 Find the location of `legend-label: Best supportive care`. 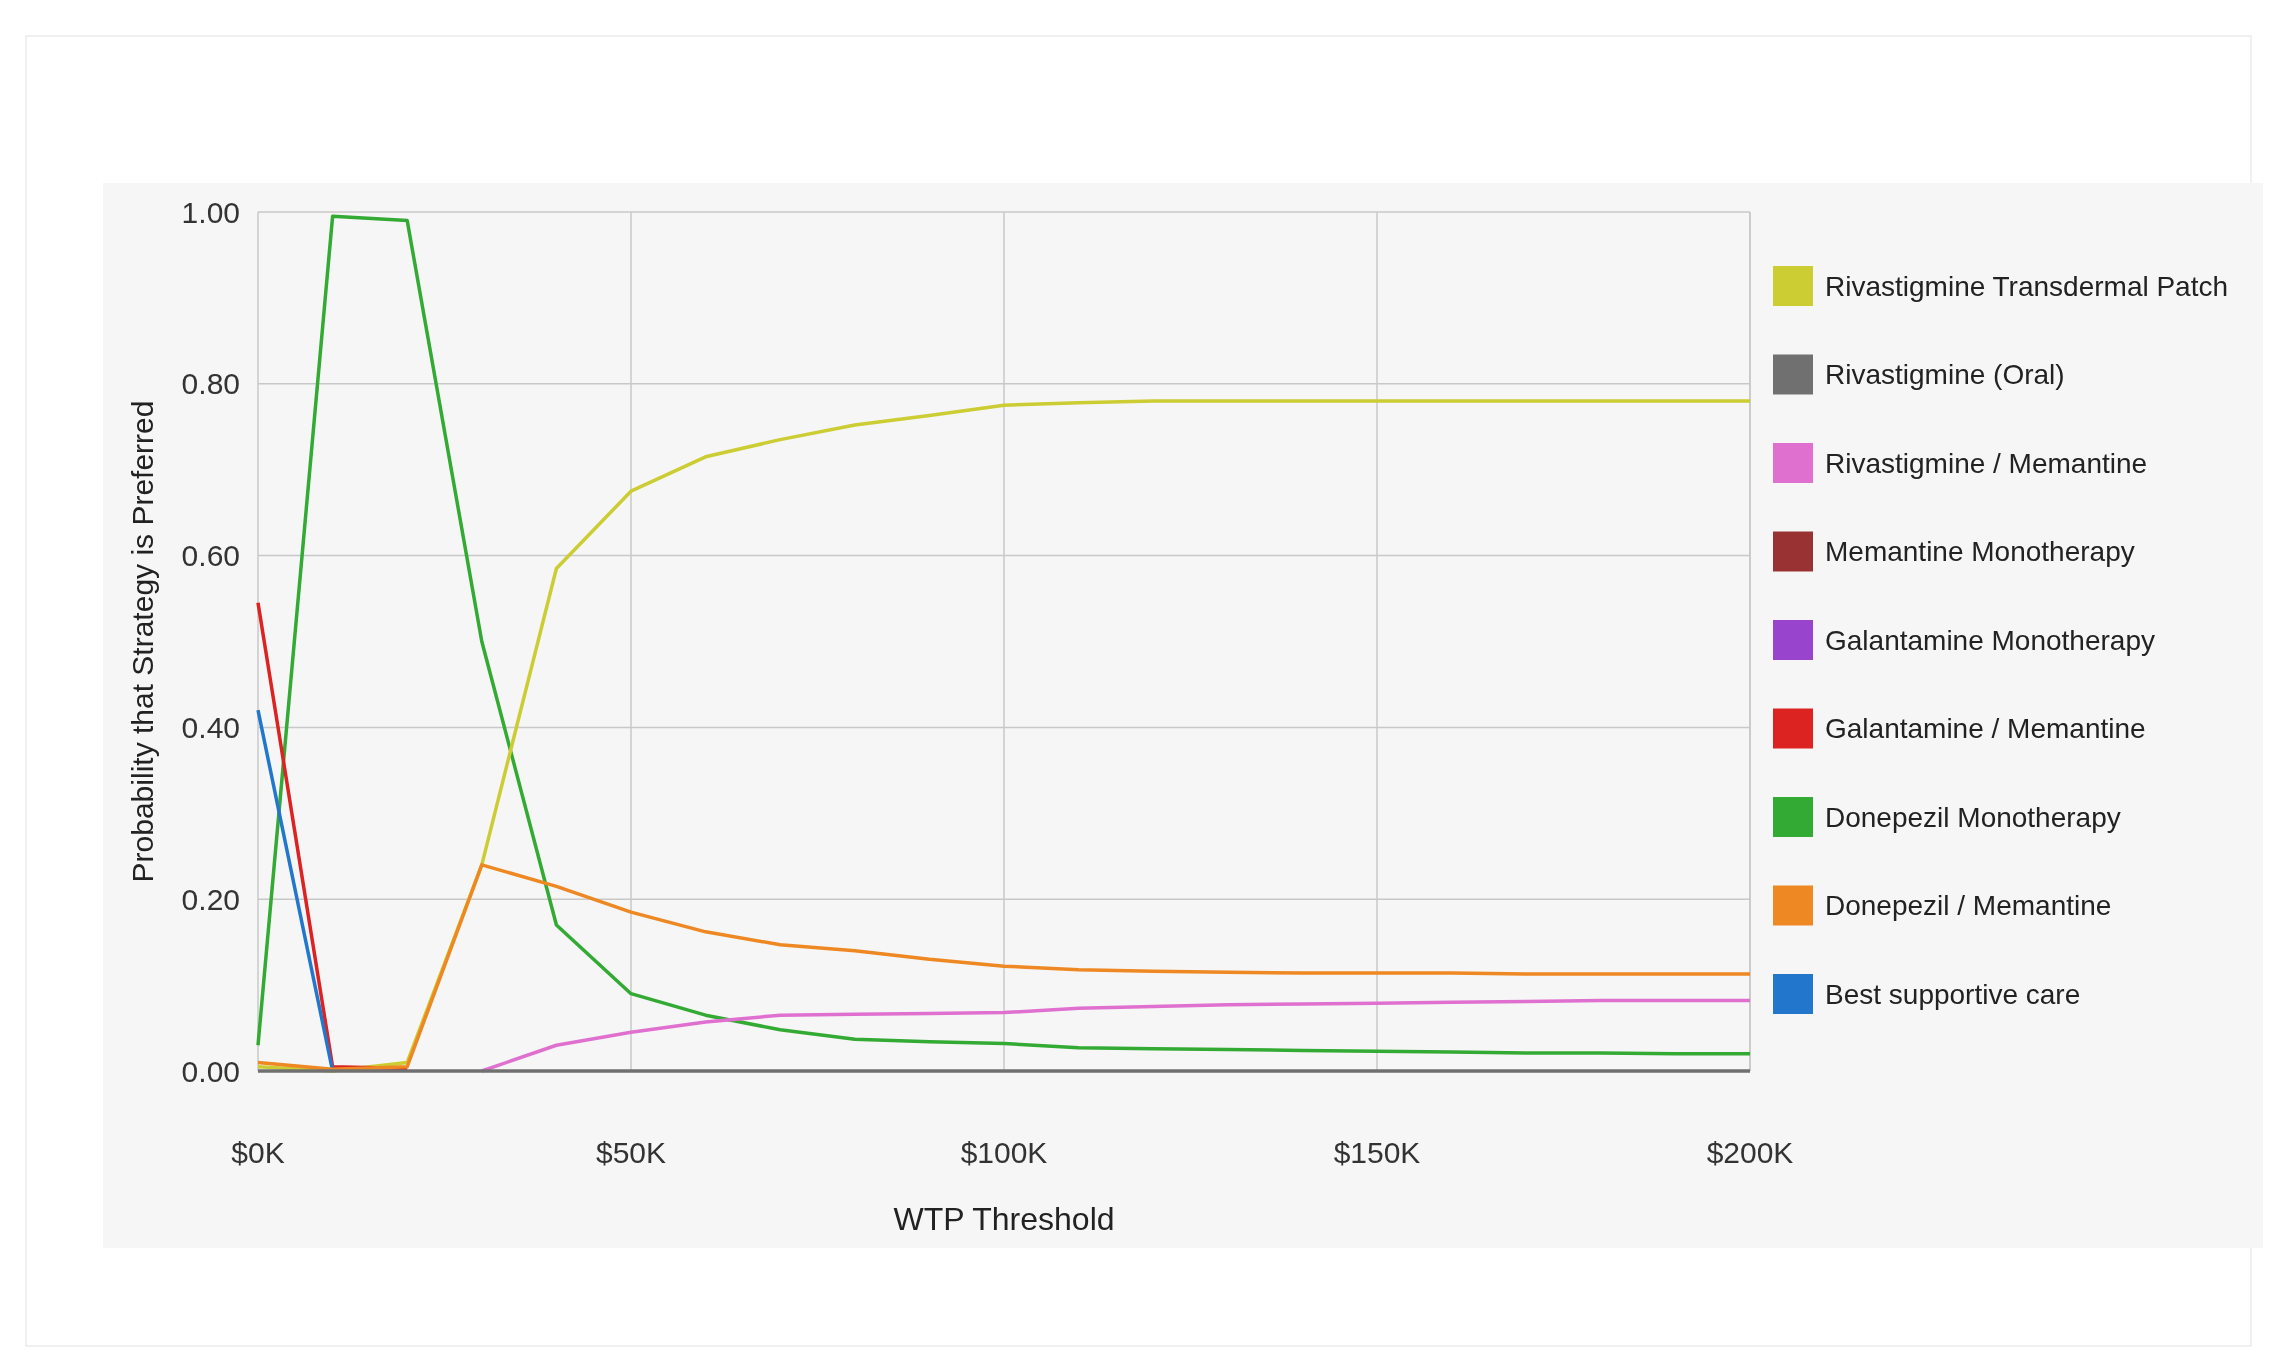

legend-label: Best supportive care is located at coordinates (1953, 994).